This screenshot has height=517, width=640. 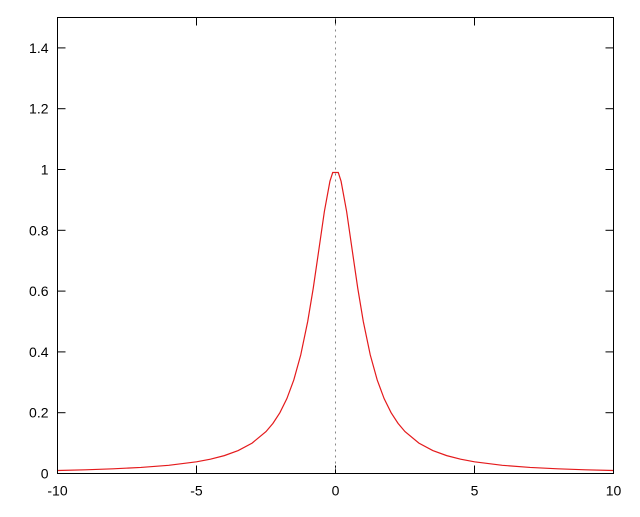 What do you see at coordinates (57, 491) in the screenshot?
I see `x-tick-label: -10` at bounding box center [57, 491].